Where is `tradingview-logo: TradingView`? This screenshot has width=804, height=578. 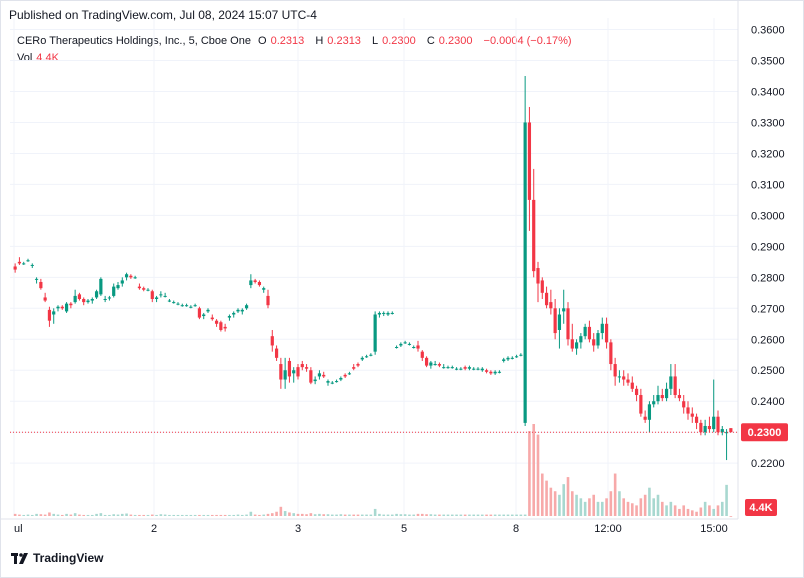
tradingview-logo: TradingView is located at coordinates (57, 558).